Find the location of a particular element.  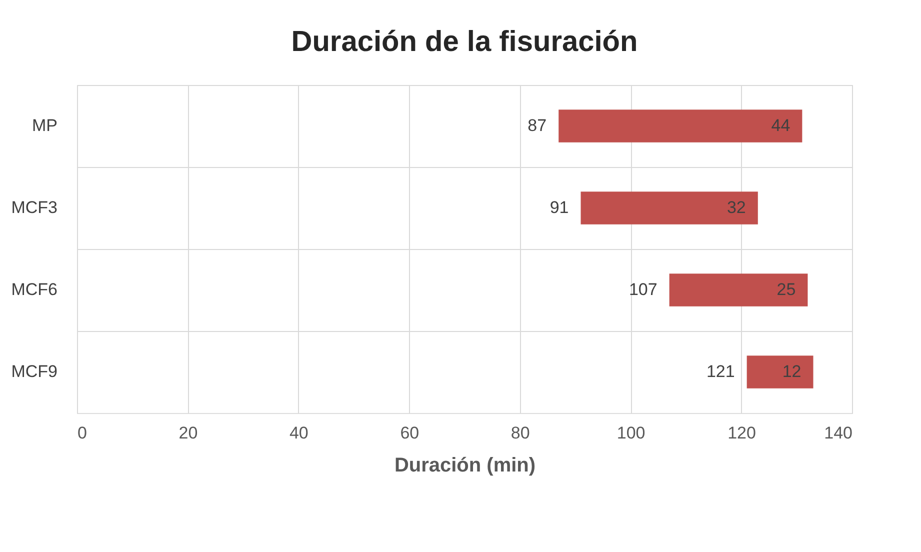

x-tick-label: 20 is located at coordinates (188, 433).